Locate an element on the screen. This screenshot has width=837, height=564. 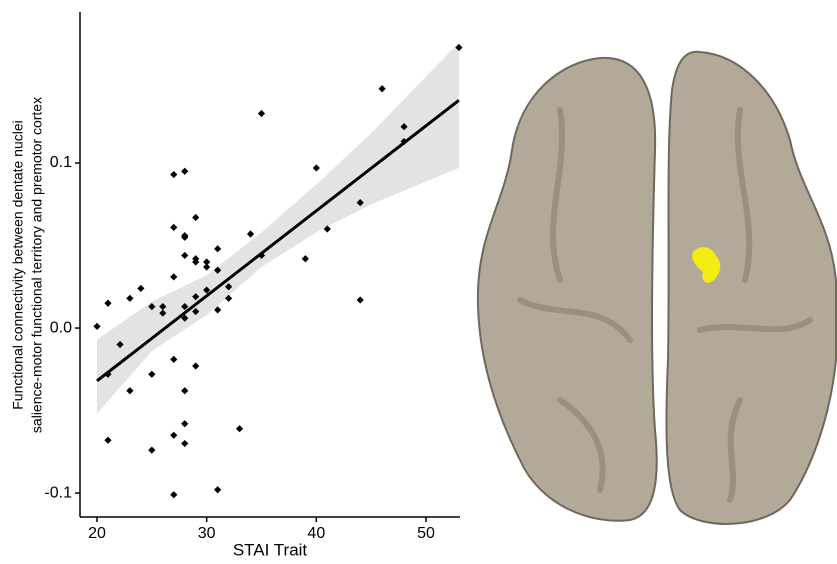
activation is located at coordinates (706, 265).